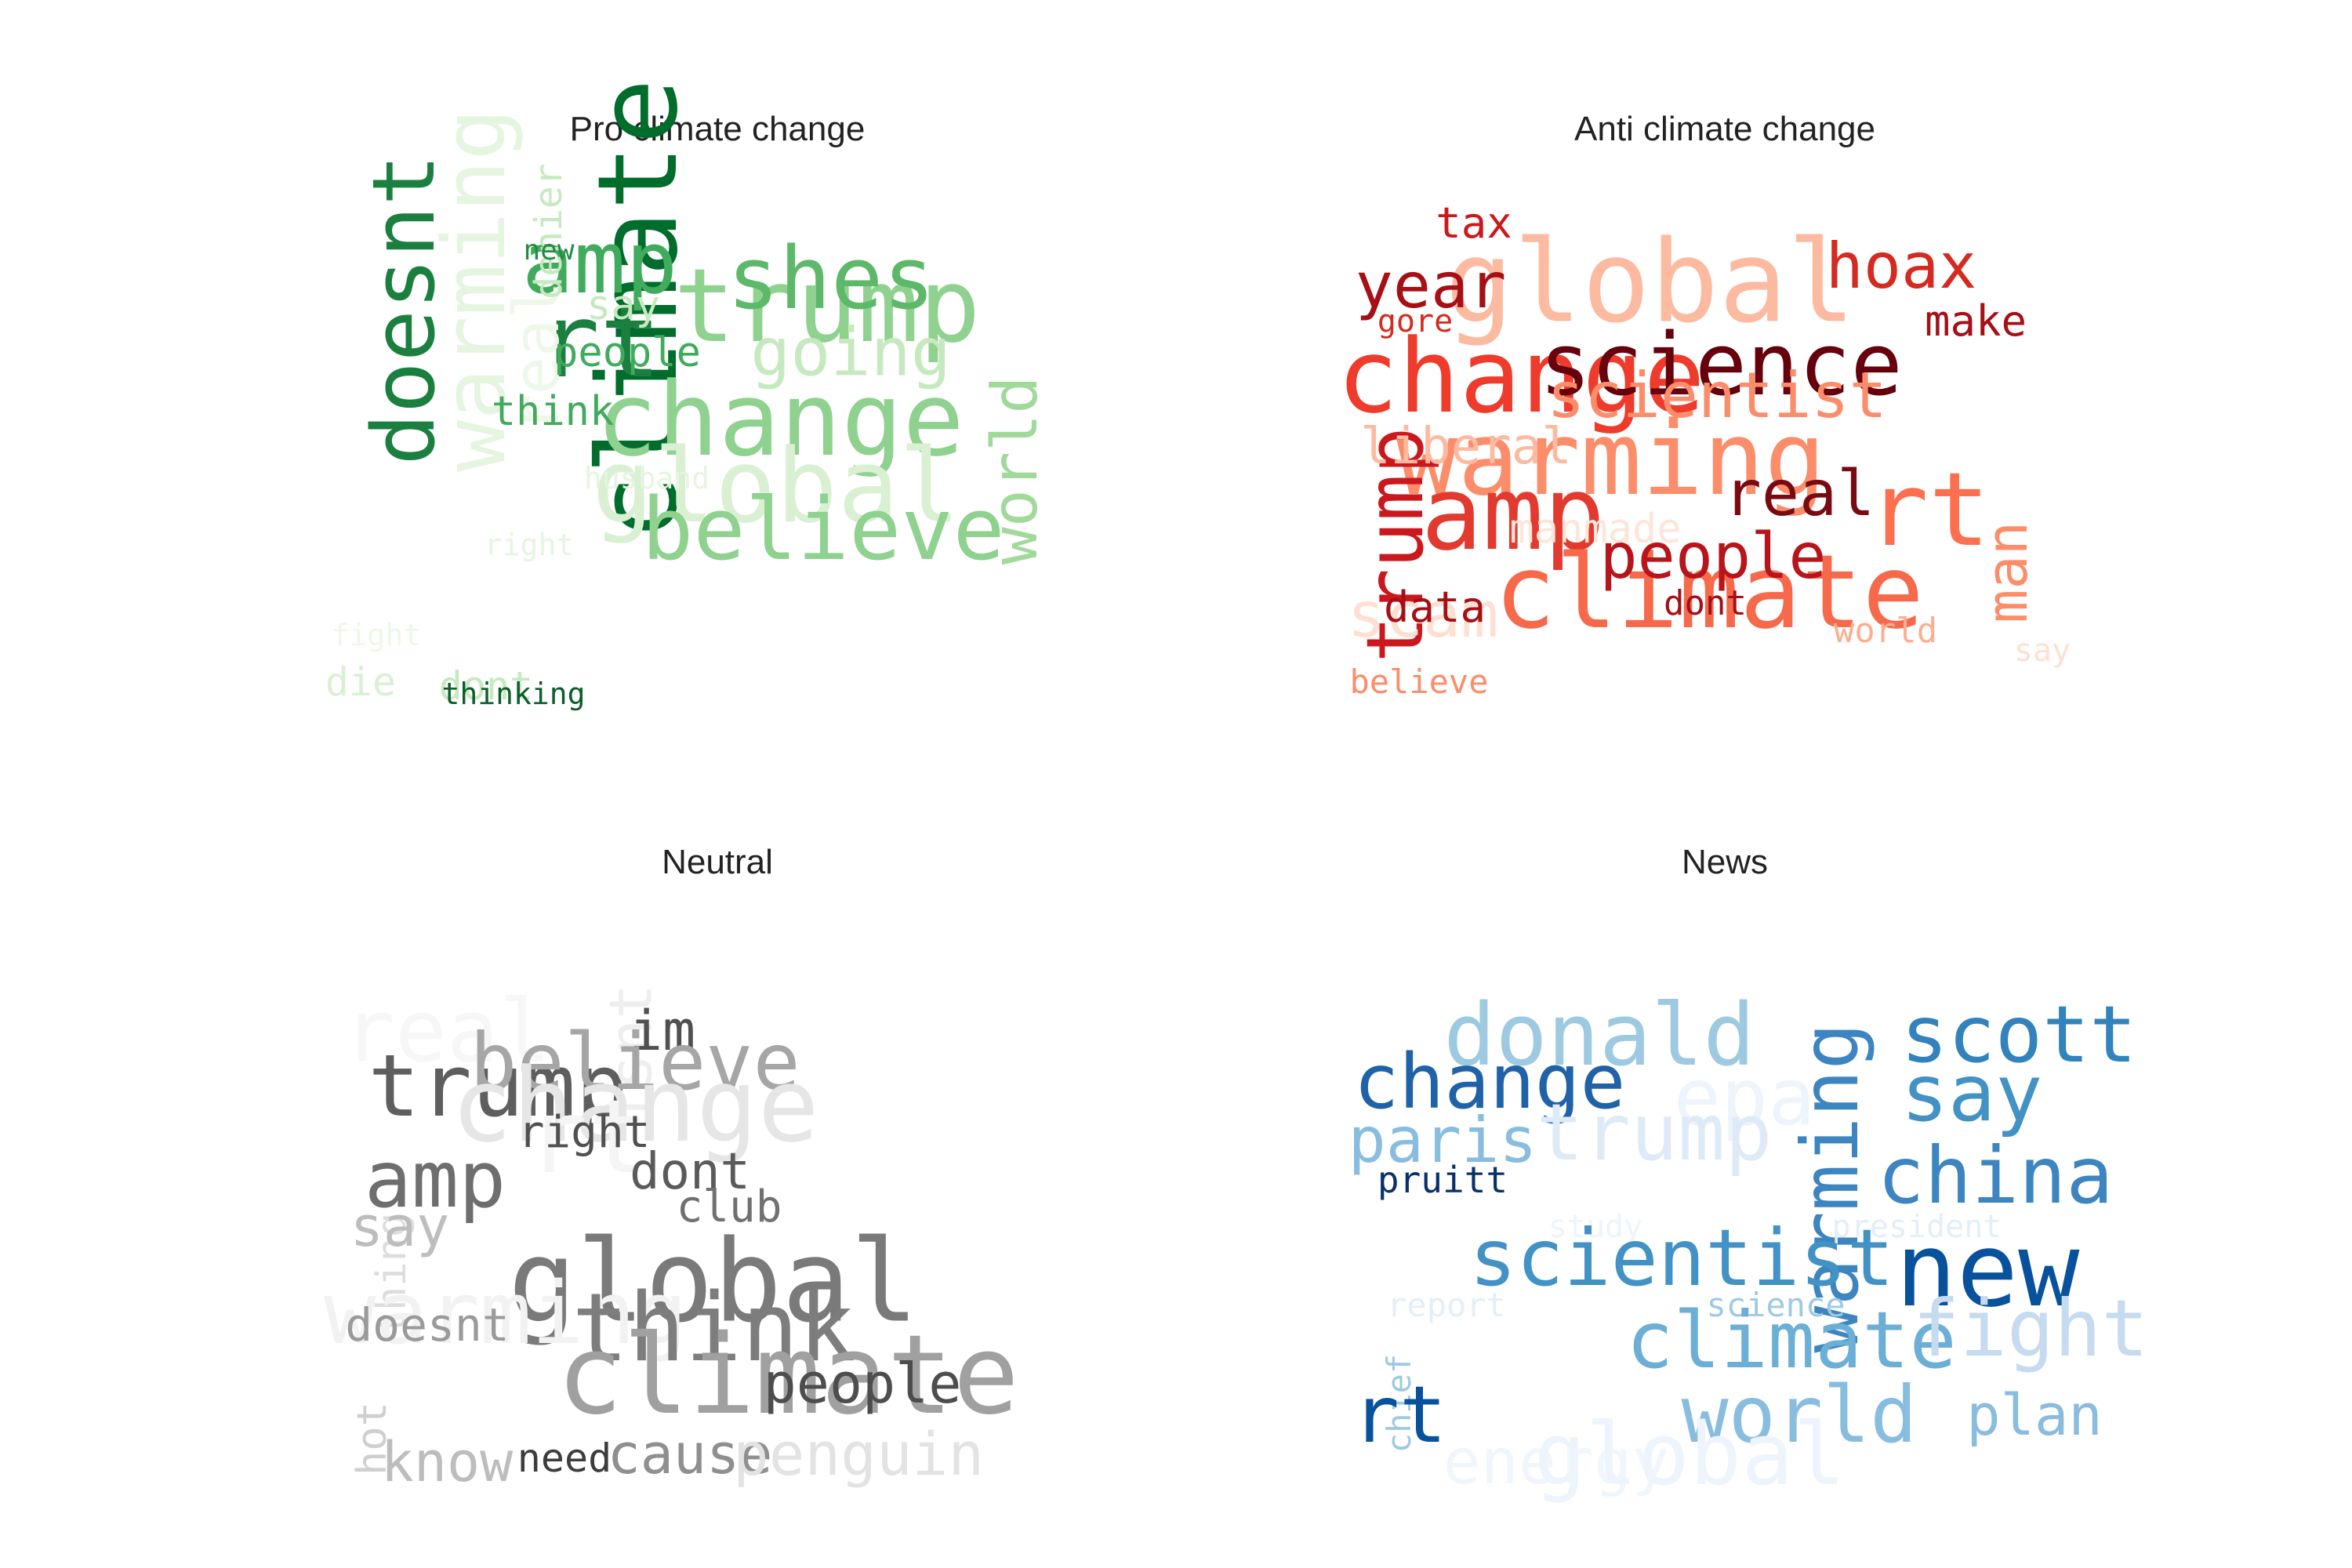  Describe the element at coordinates (1725, 862) in the screenshot. I see `panel-title: News` at that location.